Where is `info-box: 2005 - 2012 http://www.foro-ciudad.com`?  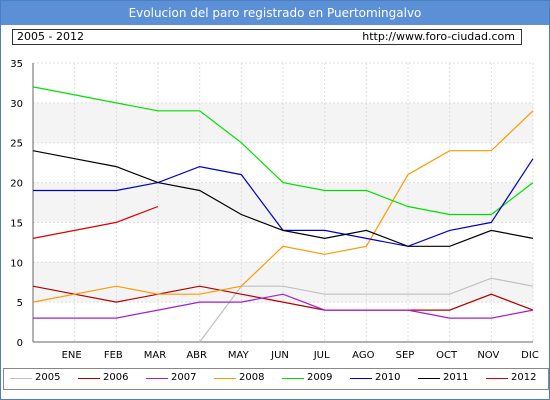
info-box: 2005 - 2012 http://www.foro-ciudad.com is located at coordinates (267, 37).